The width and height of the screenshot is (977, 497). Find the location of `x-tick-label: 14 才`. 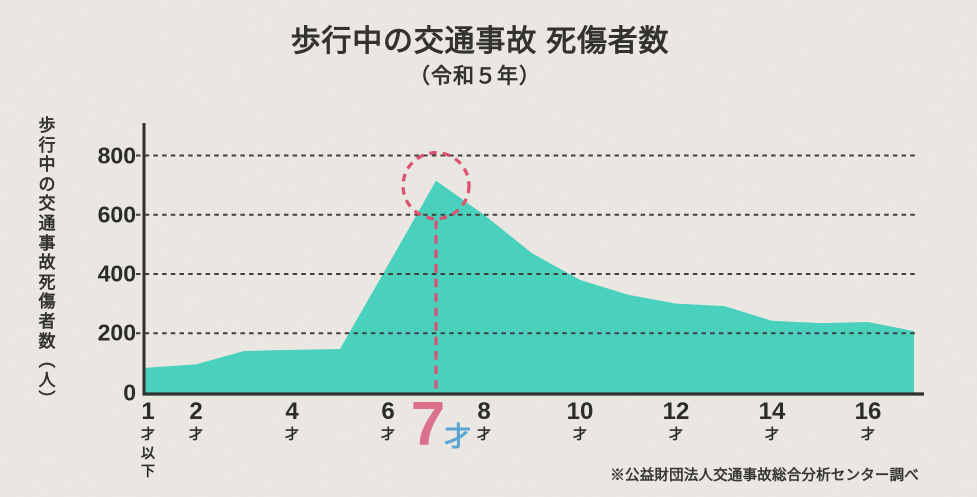

x-tick-label: 14 才 is located at coordinates (772, 420).